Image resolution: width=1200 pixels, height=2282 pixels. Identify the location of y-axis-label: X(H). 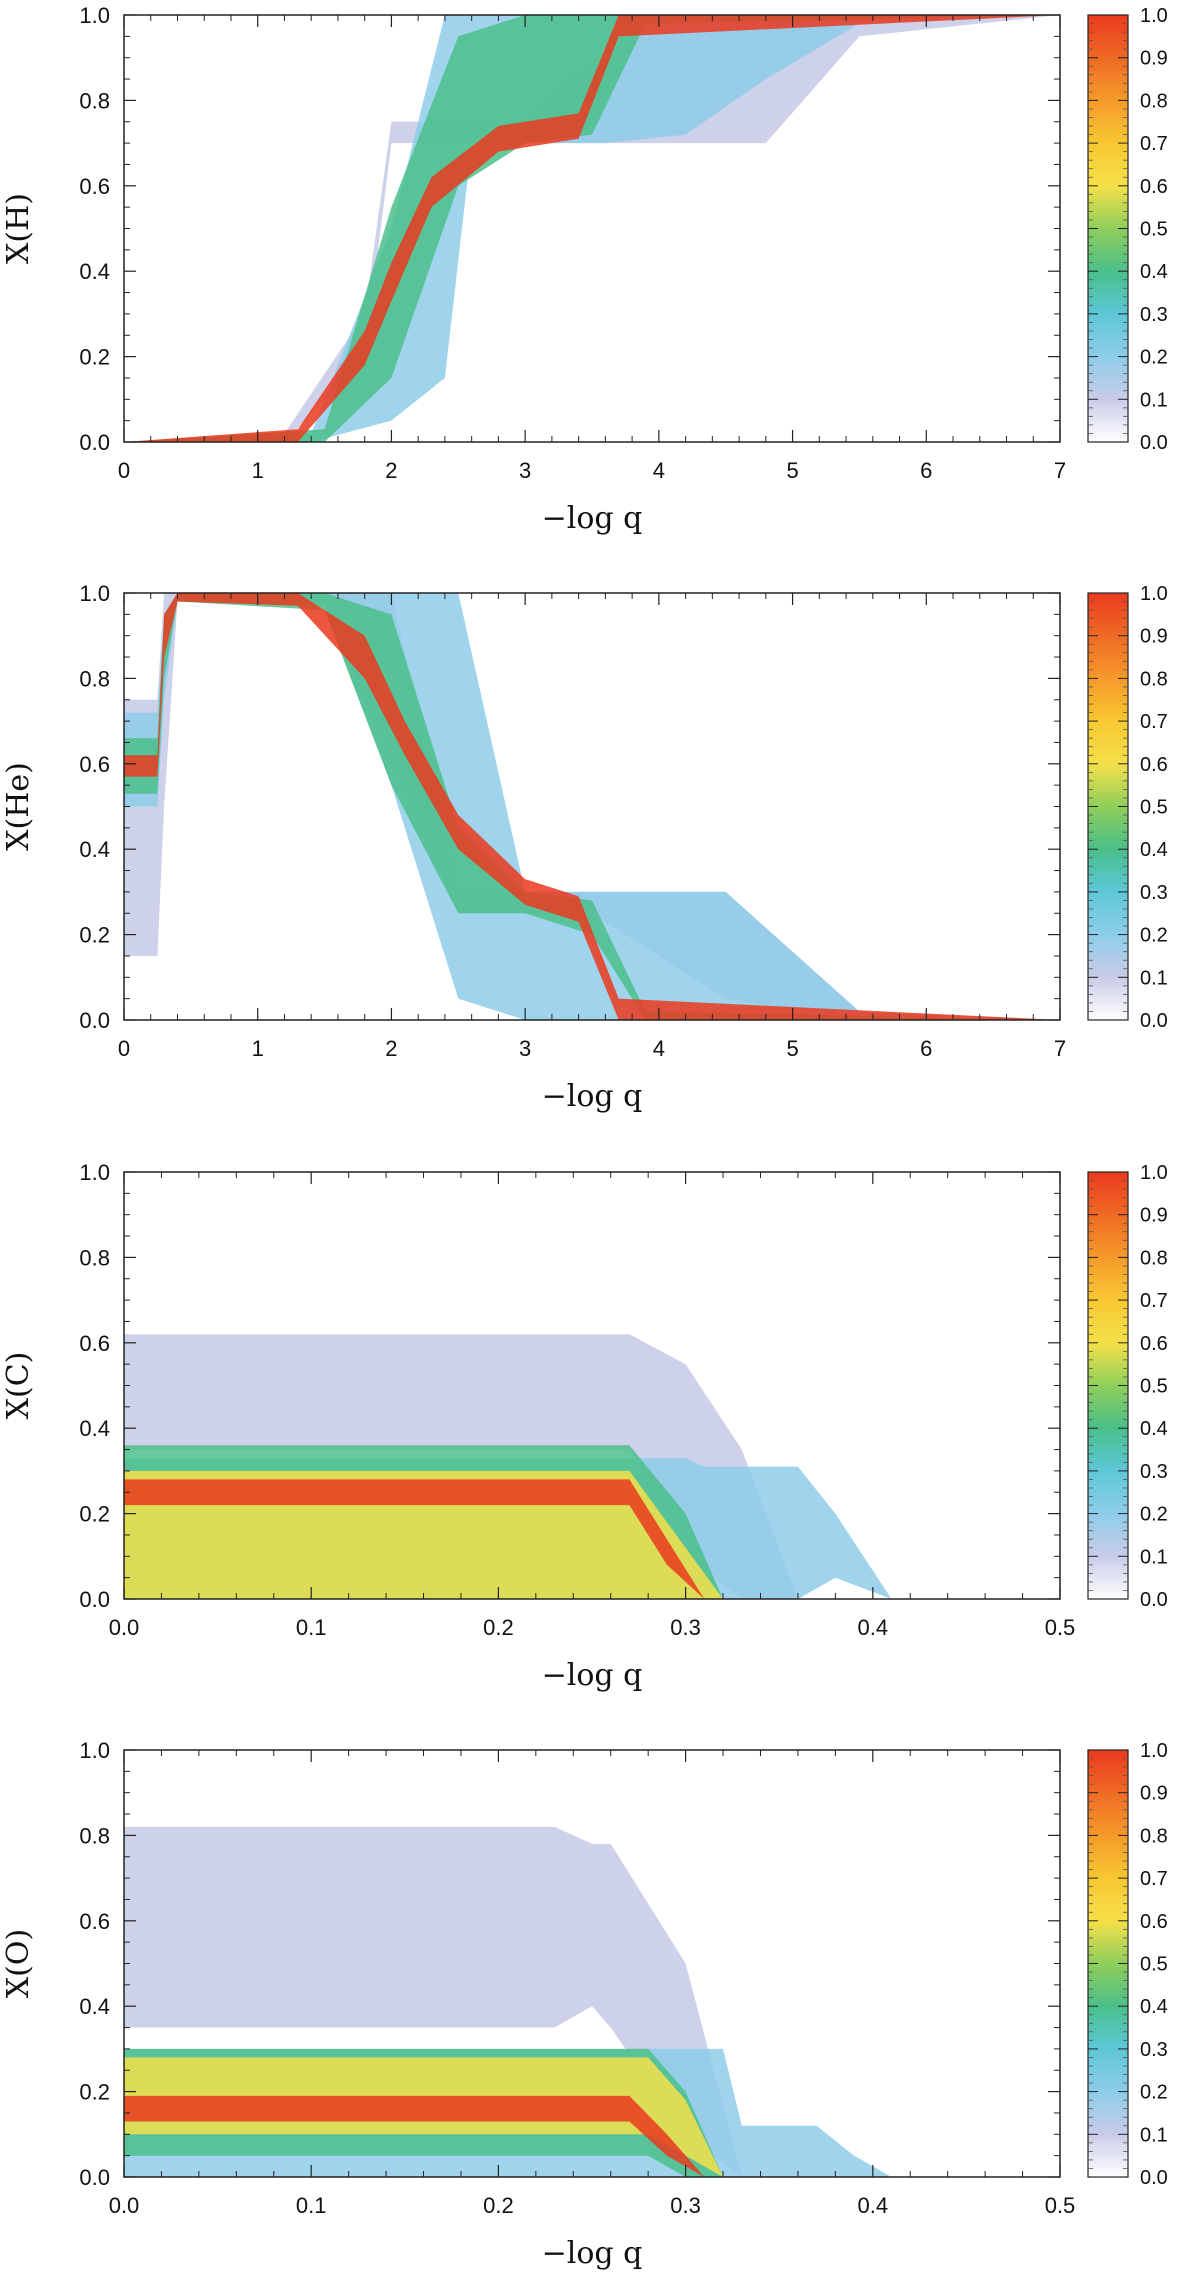
(18, 228).